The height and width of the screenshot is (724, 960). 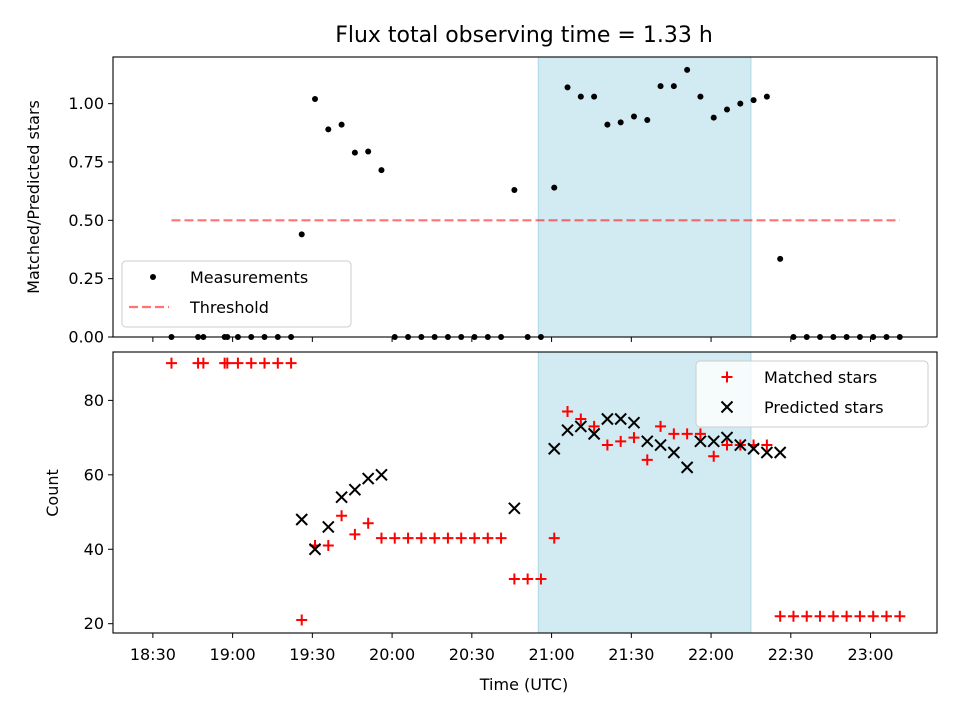 What do you see at coordinates (86, 337) in the screenshot?
I see `y-tick-label: 0.00` at bounding box center [86, 337].